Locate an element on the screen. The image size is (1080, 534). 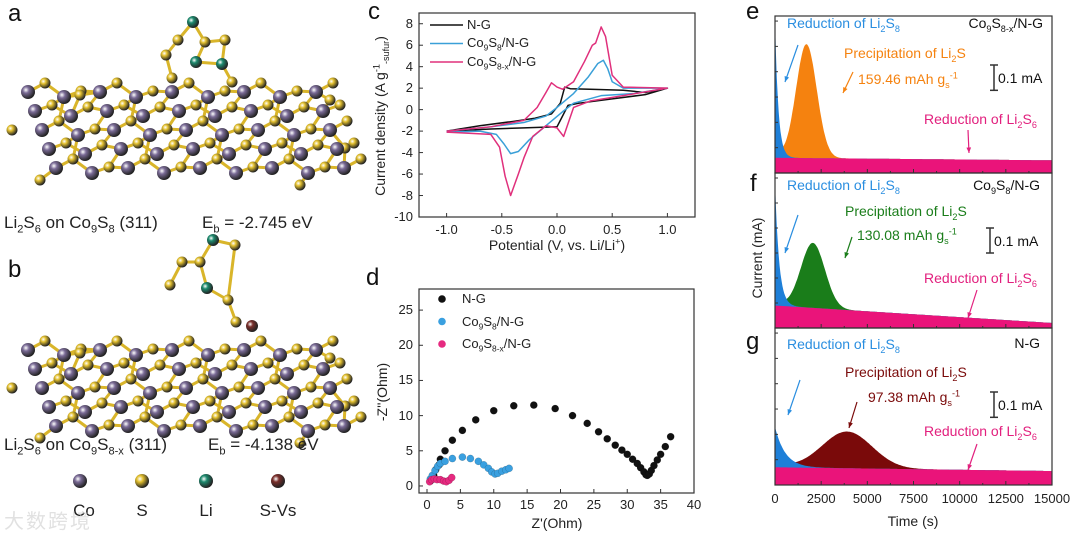
sample-label-g: N-G is located at coordinates (1027, 343).